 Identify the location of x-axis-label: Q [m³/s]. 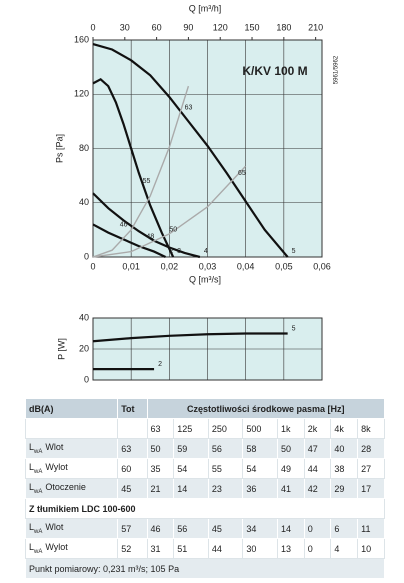
(205, 279).